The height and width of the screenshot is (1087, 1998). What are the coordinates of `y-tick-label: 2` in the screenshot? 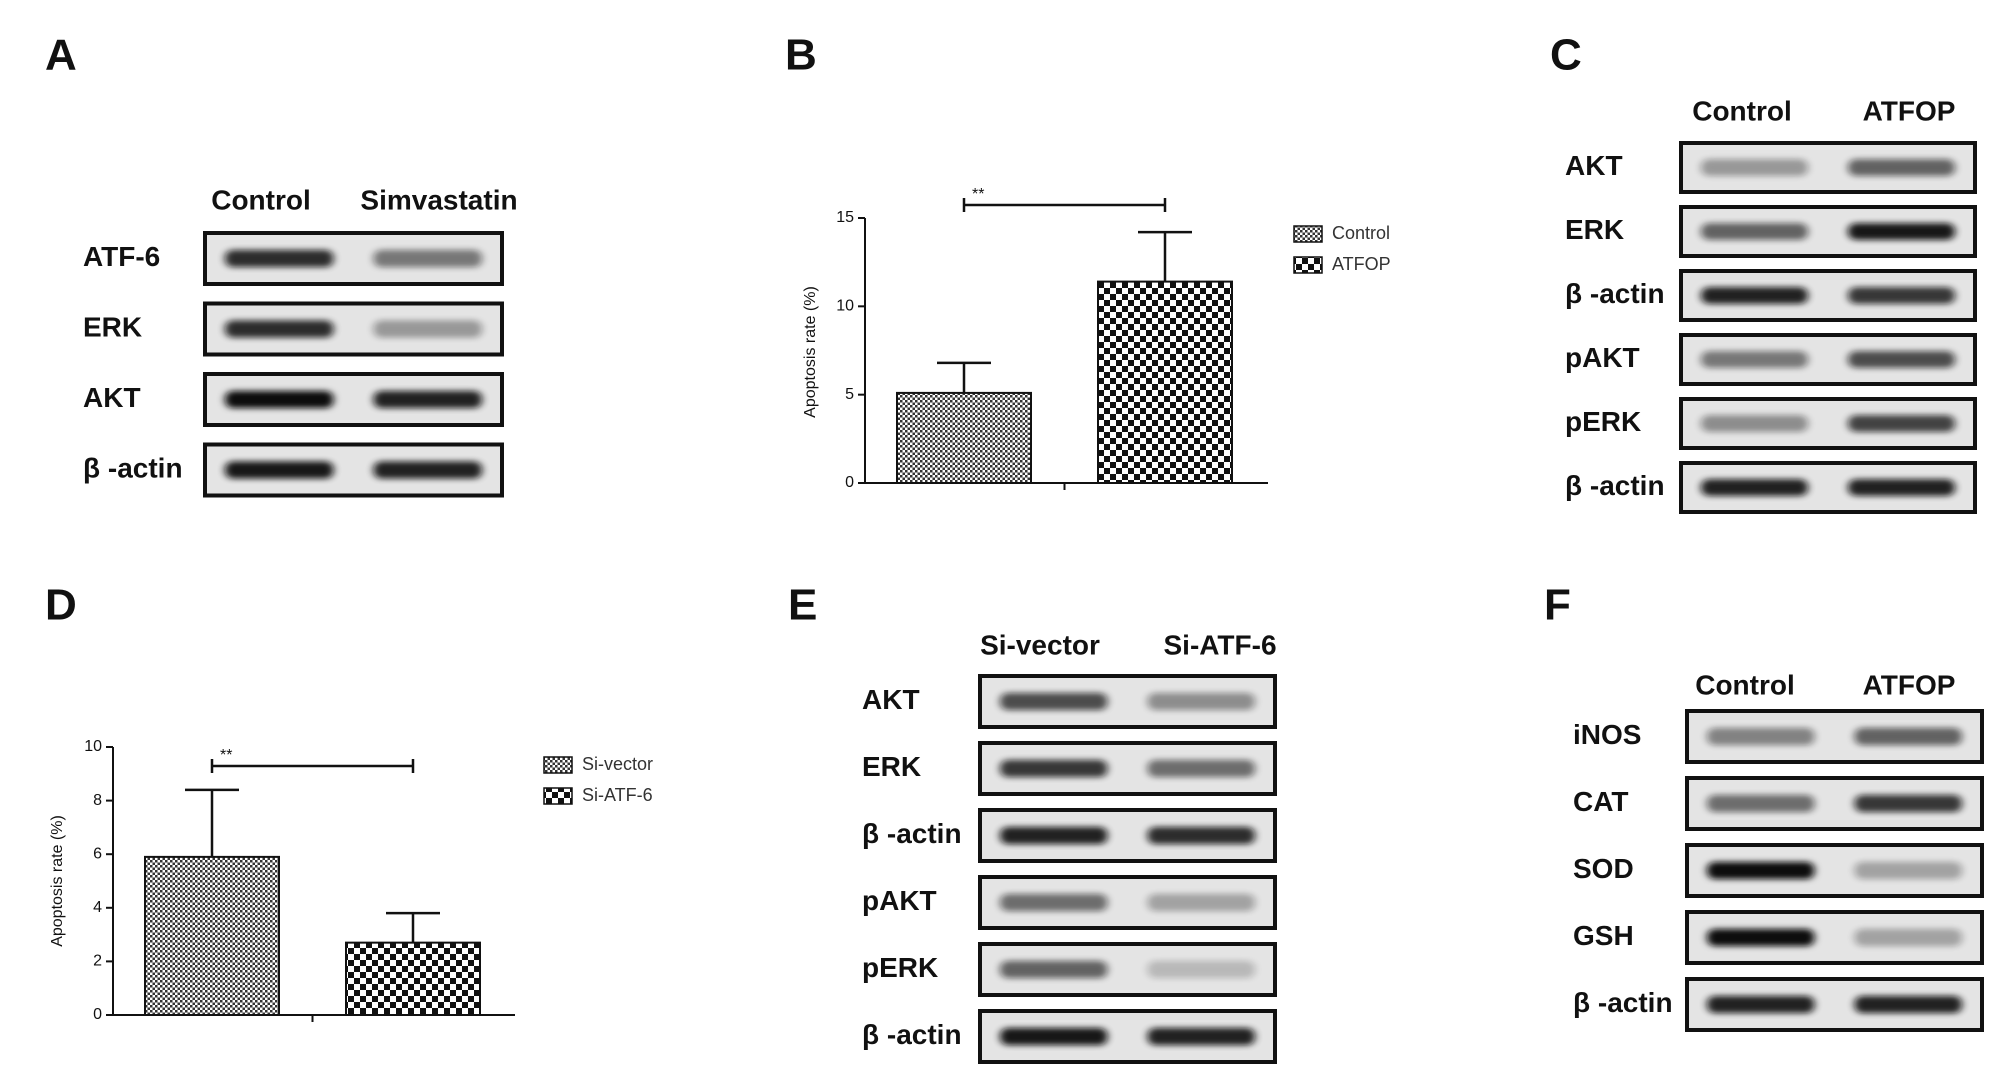 It's located at (97, 961).